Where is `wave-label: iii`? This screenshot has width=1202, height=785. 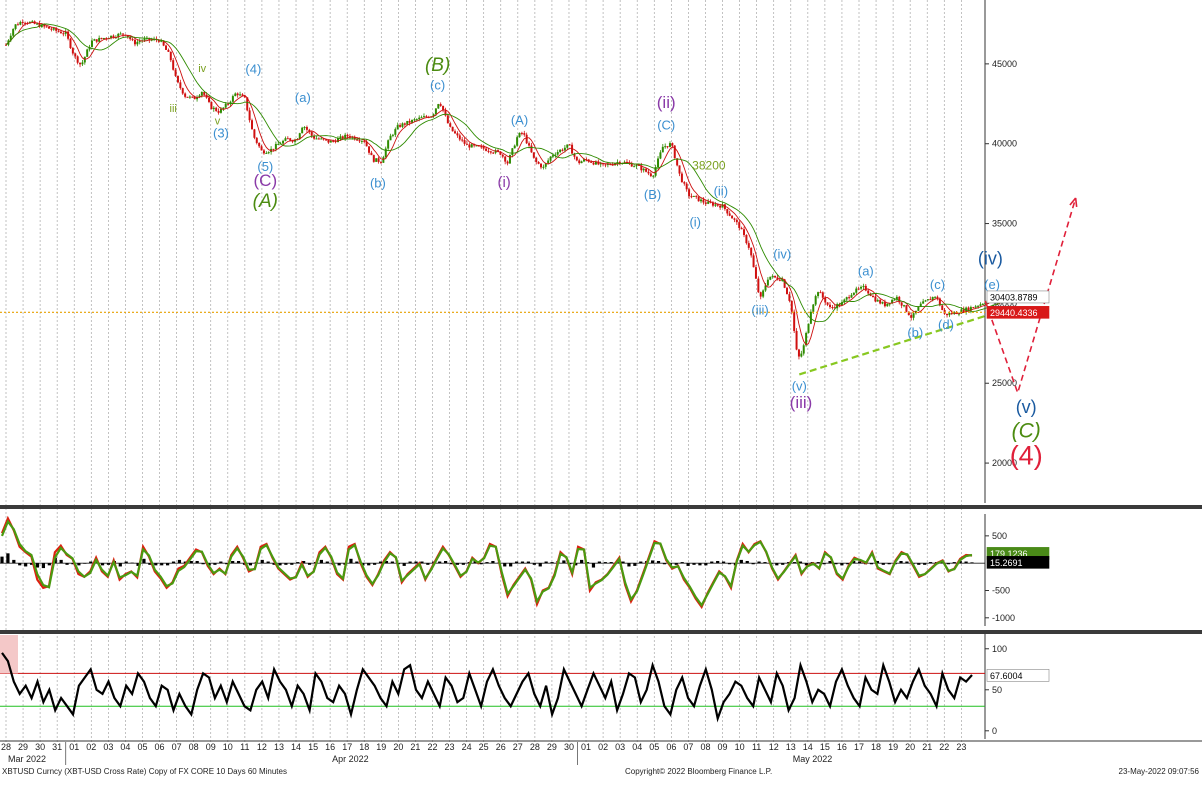 wave-label: iii is located at coordinates (173, 109).